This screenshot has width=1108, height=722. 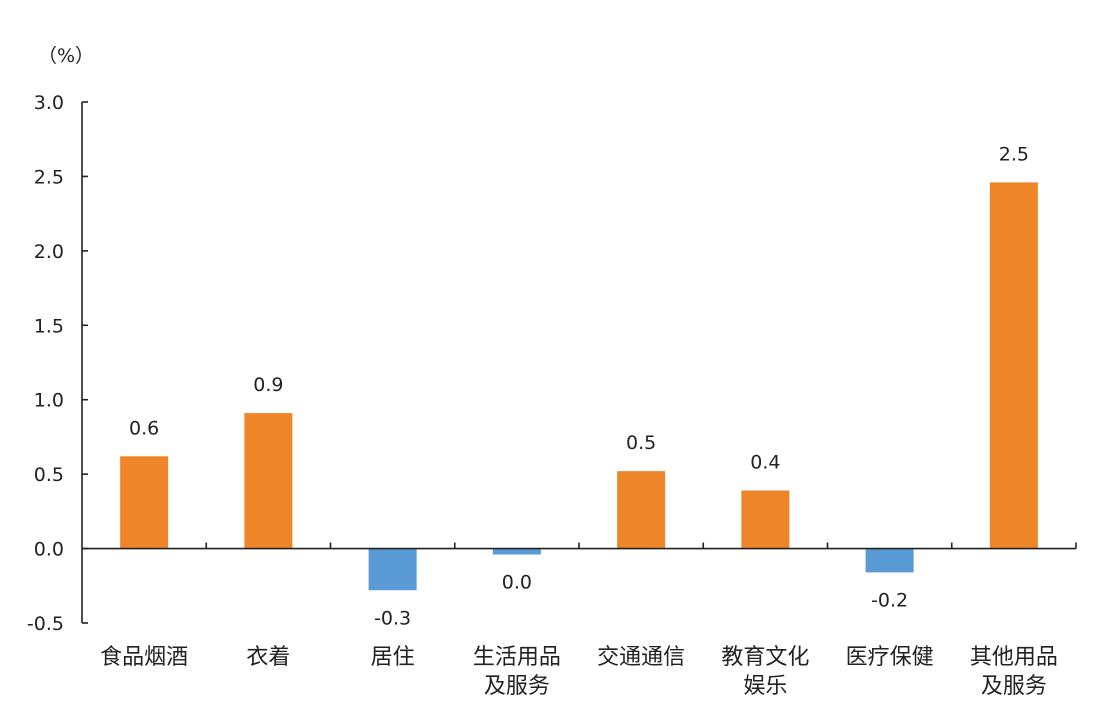 What do you see at coordinates (1014, 154) in the screenshot?
I see `data-label: 2.5` at bounding box center [1014, 154].